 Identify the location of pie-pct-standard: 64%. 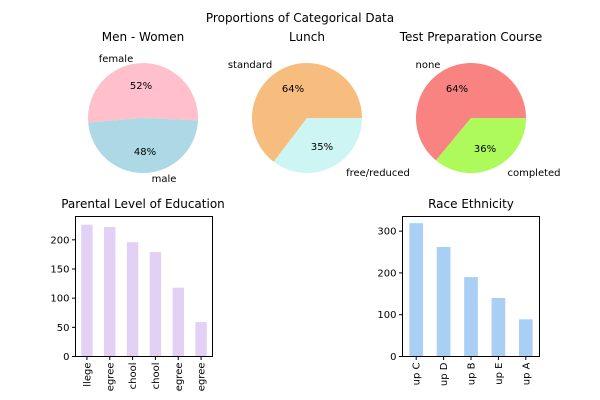
(293, 89).